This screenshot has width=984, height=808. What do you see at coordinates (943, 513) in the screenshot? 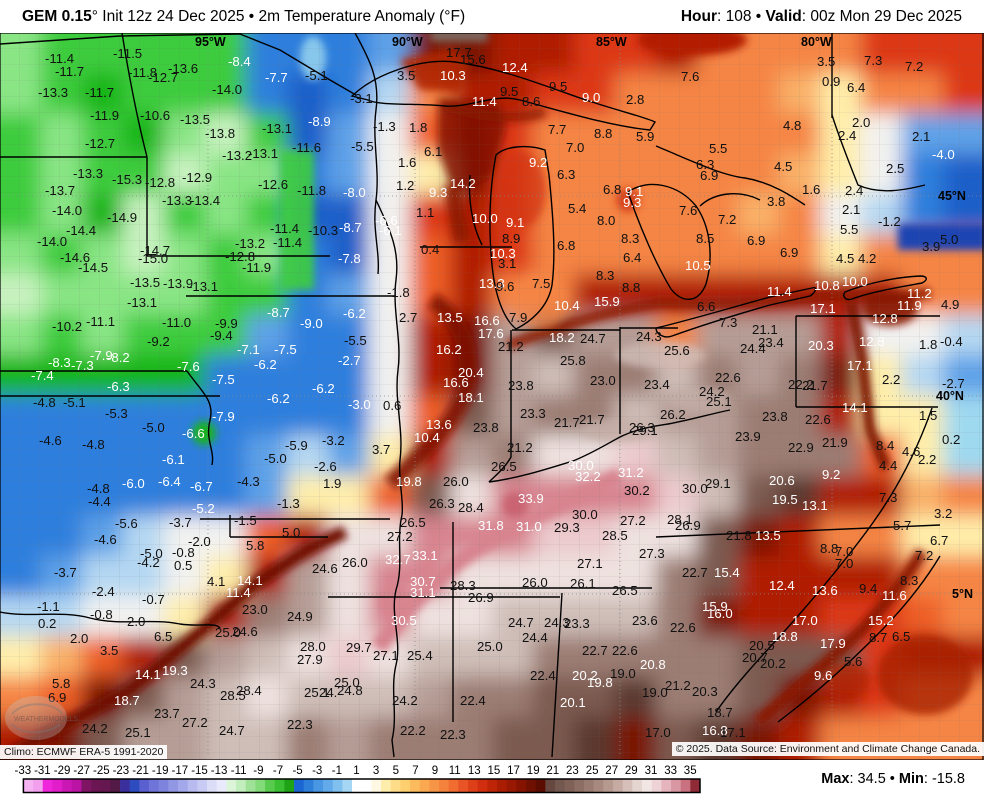
I see `svg-text: 3.2` at bounding box center [943, 513].